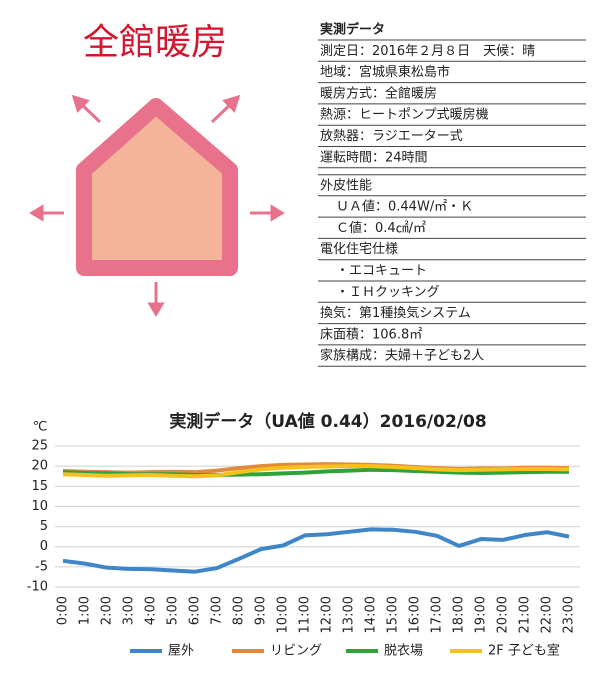 Image resolution: width=600 pixels, height=700 pixels. What do you see at coordinates (39, 506) in the screenshot?
I see `y-tick-label: 10` at bounding box center [39, 506].